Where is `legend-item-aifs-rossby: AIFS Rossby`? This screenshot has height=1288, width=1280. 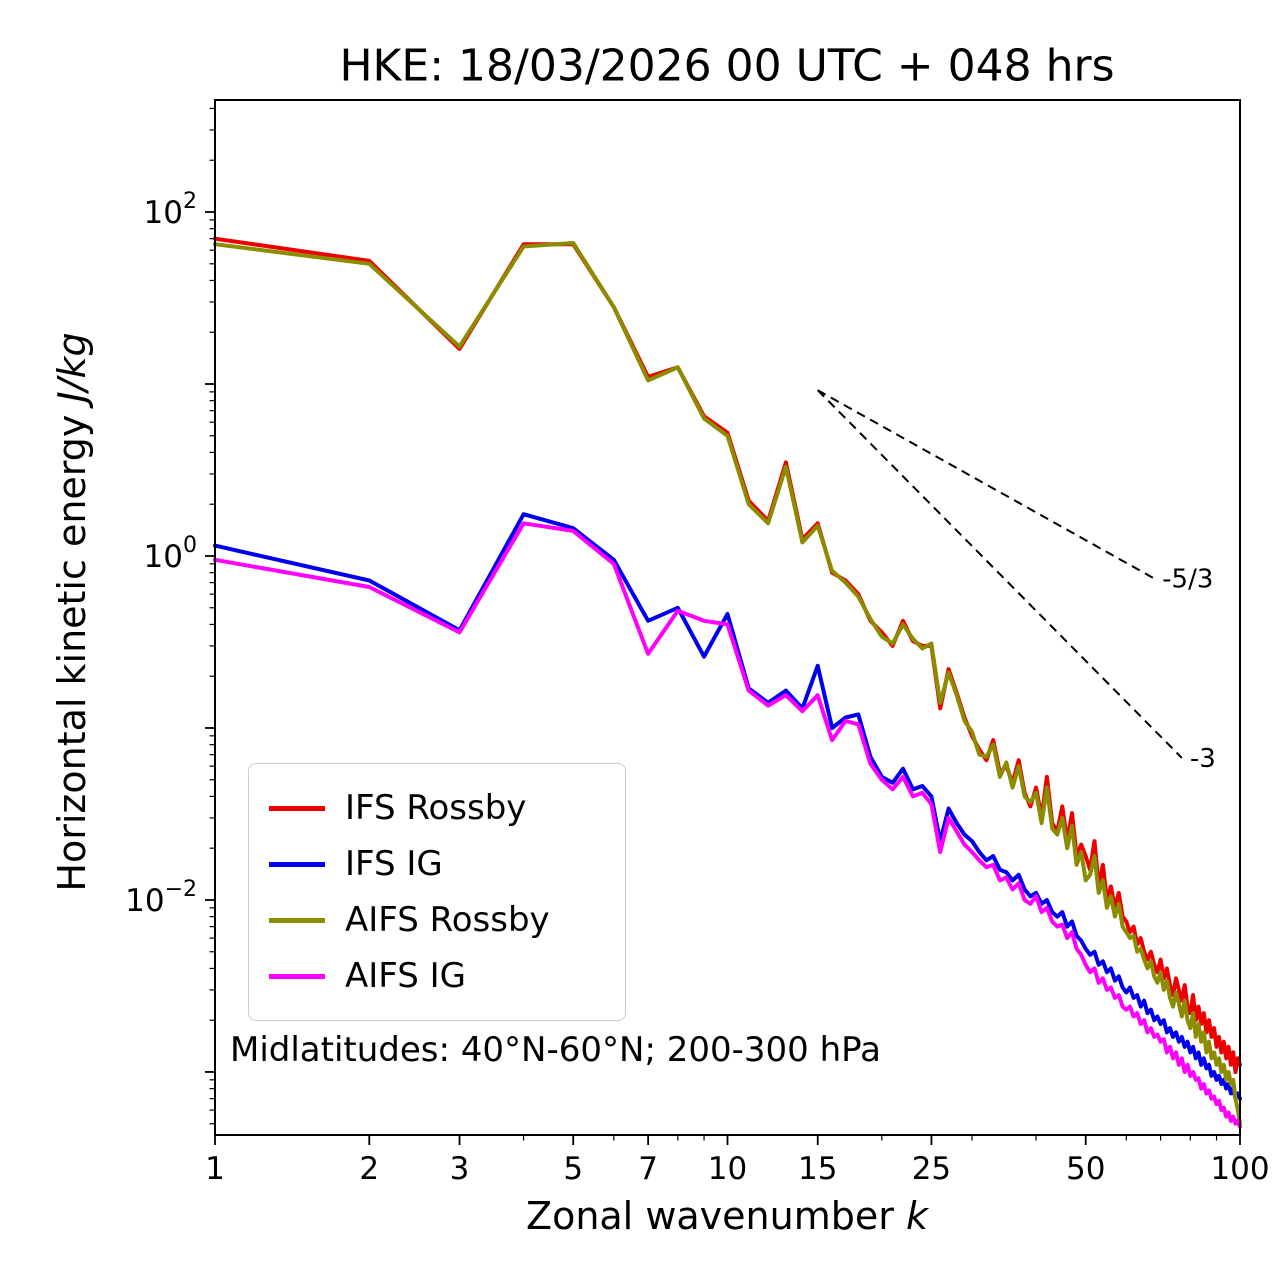 legend-item-aifs-rossby: AIFS Rossby is located at coordinates (439, 920).